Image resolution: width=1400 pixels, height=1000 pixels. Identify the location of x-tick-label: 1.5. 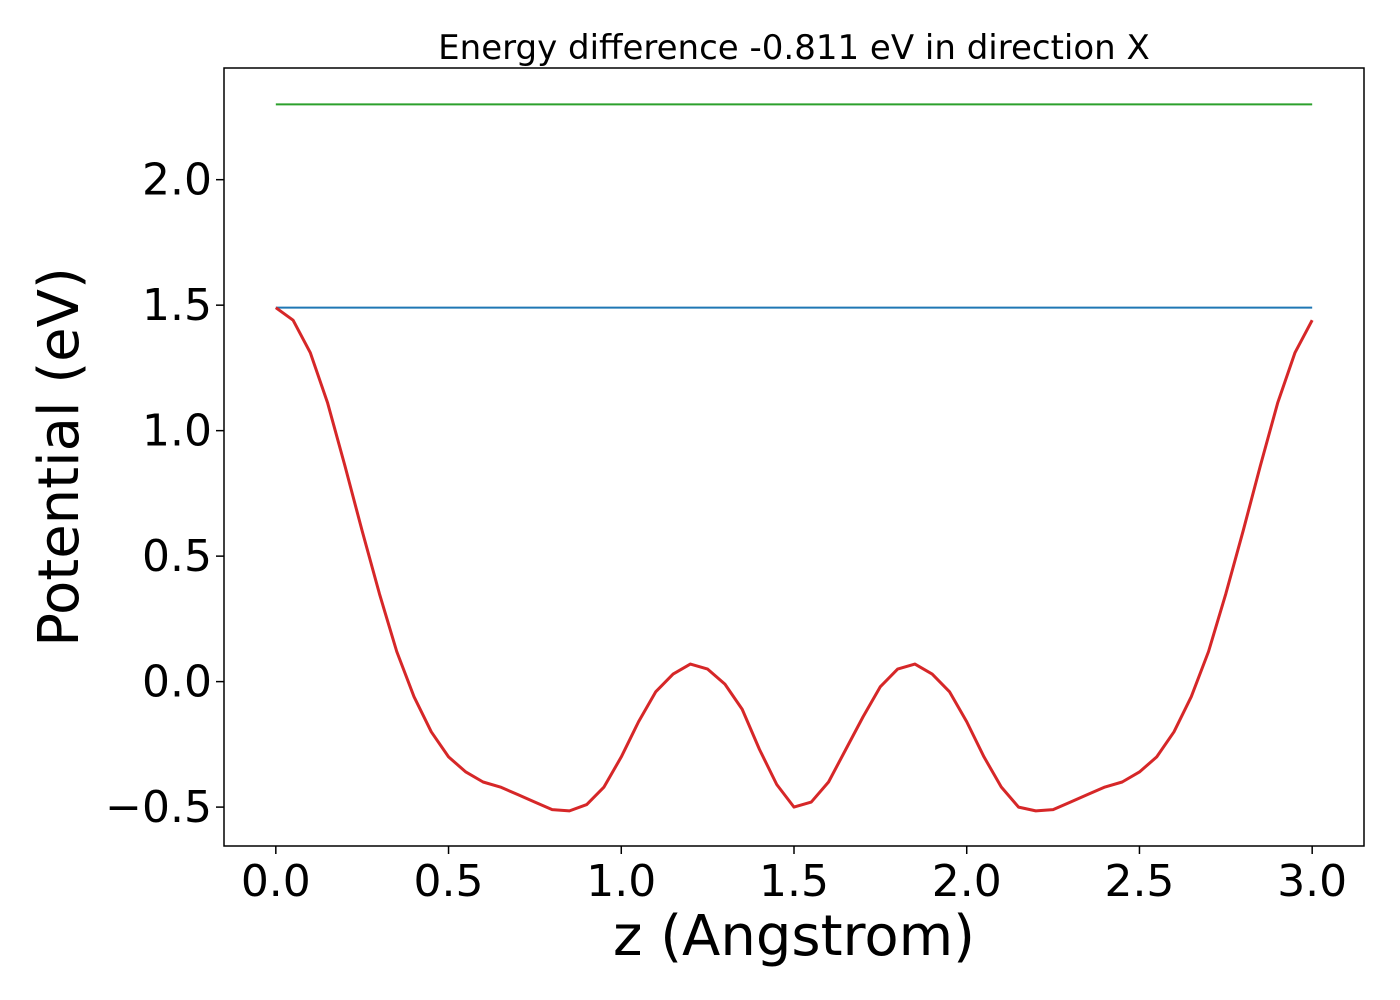
(794, 881).